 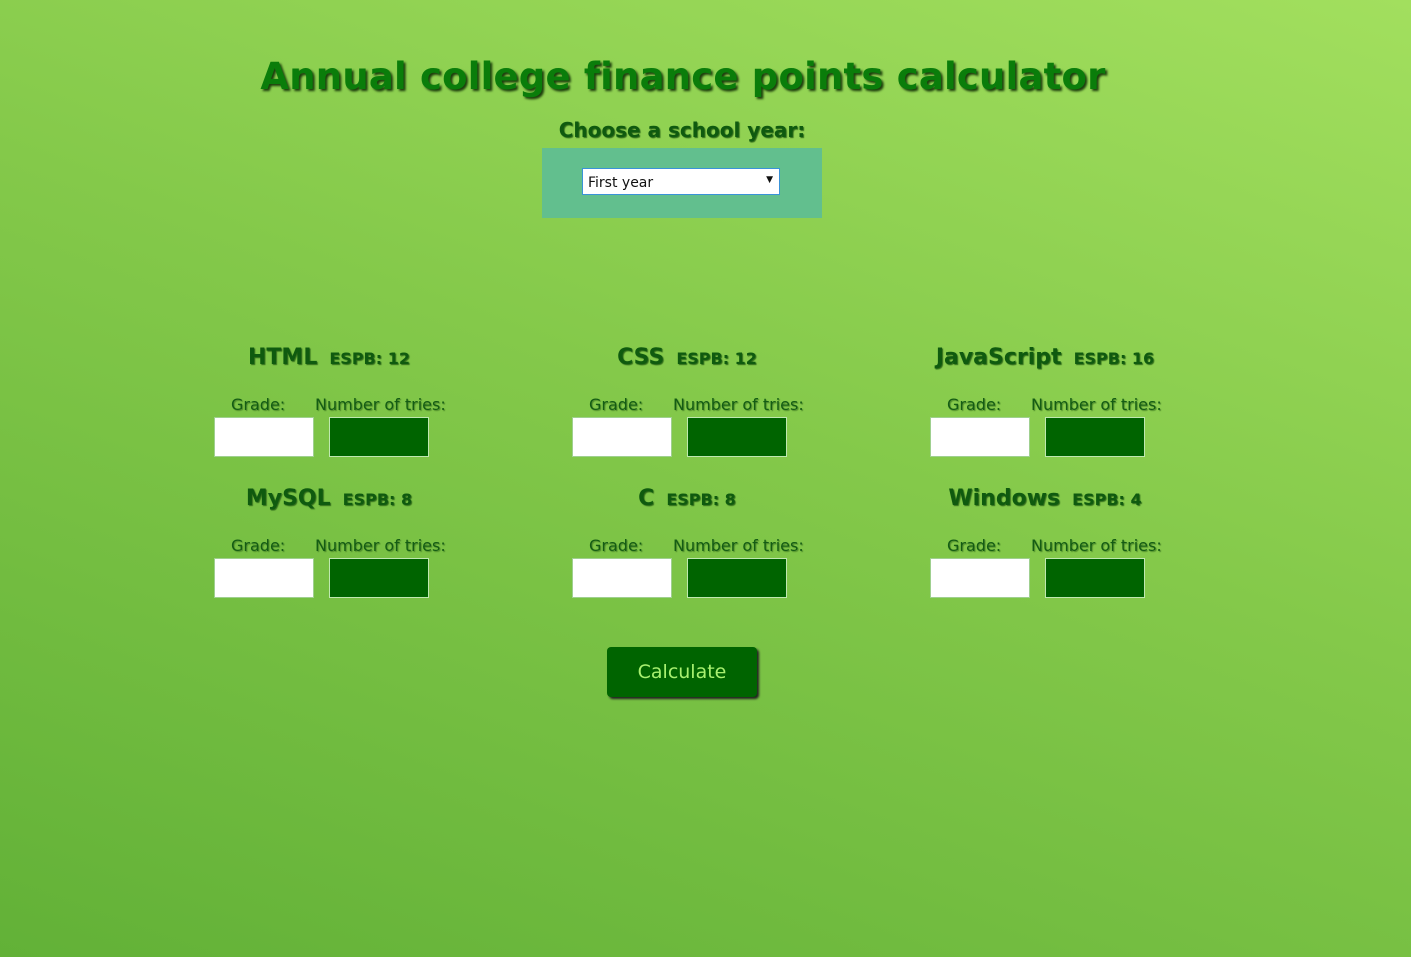 I want to click on course-html: HTML ESPB: 12 Grade: Number of tries:, so click(x=330, y=402).